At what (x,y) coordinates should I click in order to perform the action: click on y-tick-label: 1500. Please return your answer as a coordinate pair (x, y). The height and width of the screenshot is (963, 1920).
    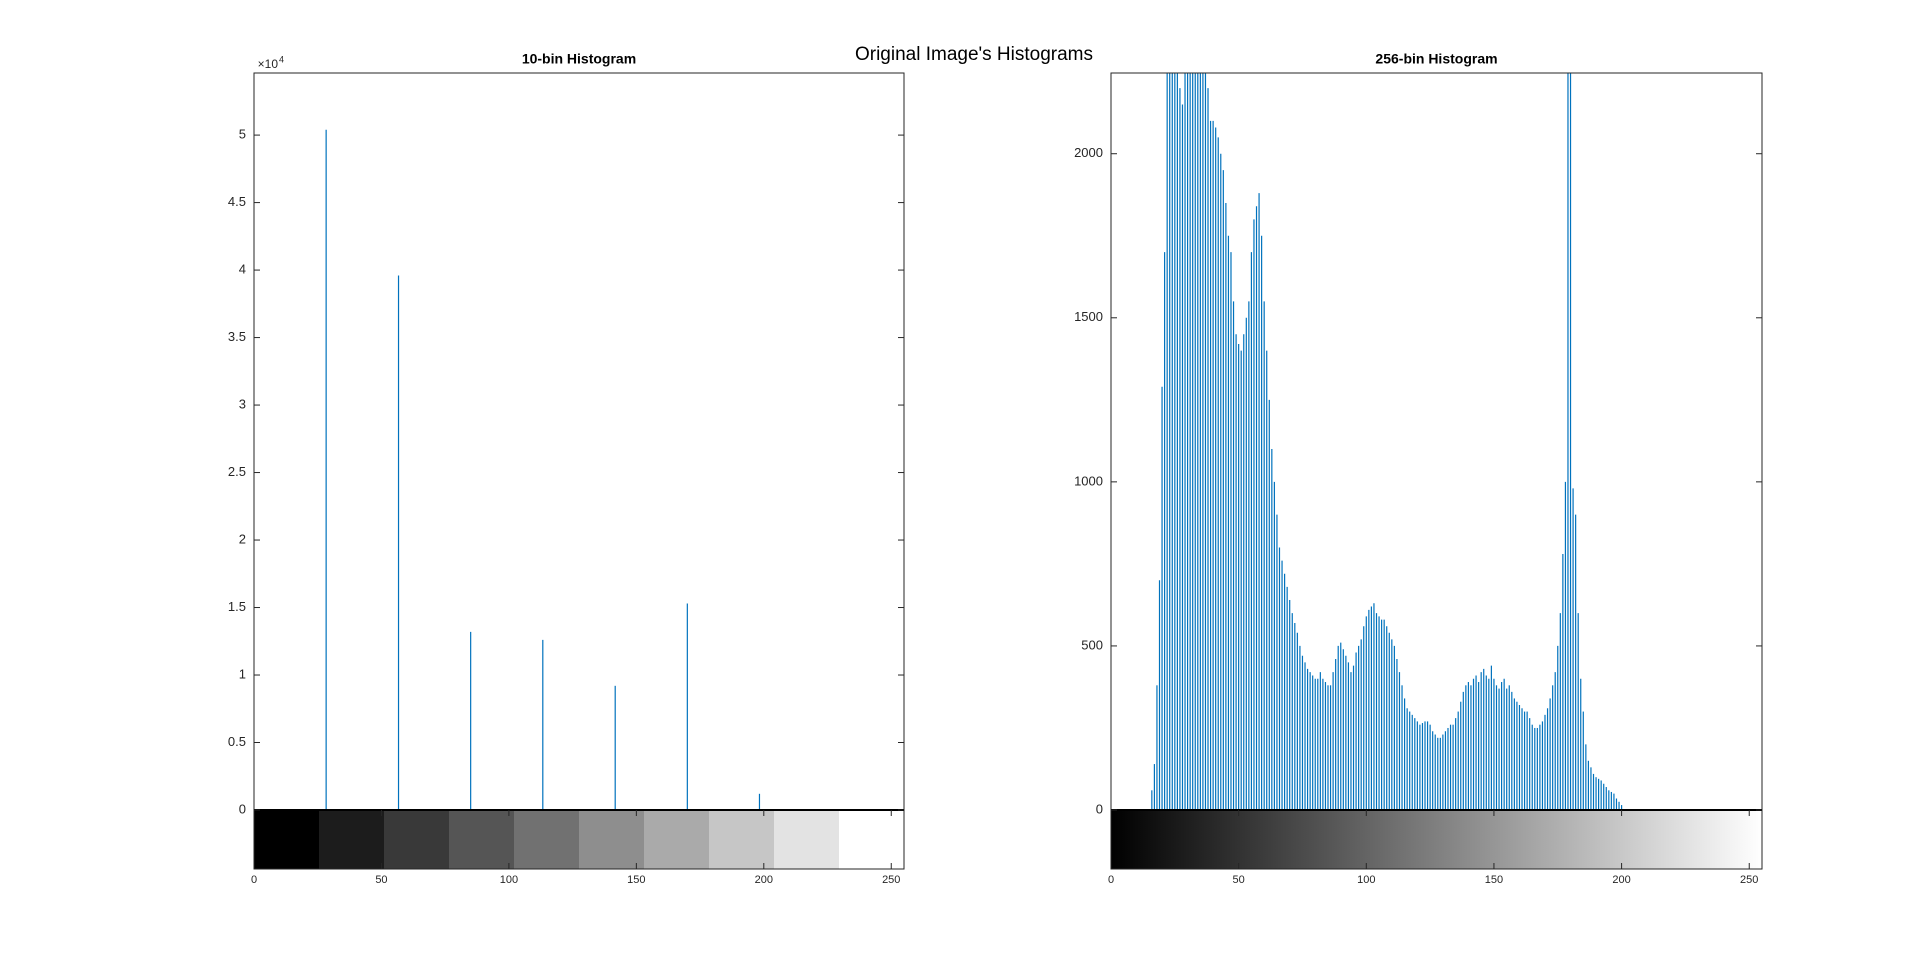
    Looking at the image, I should click on (1088, 316).